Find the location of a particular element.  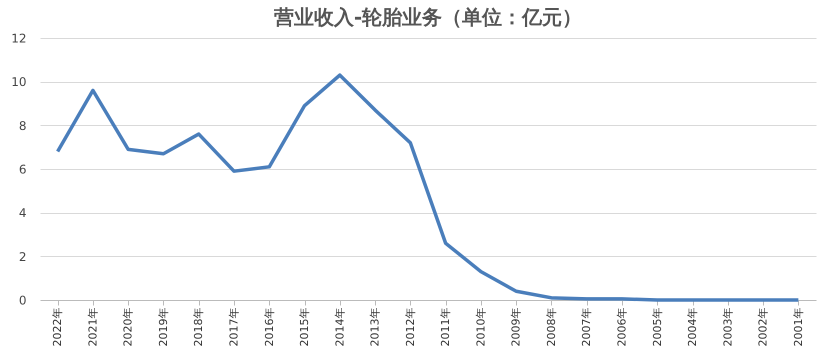

x-tick-label: 2021年 is located at coordinates (93, 327).